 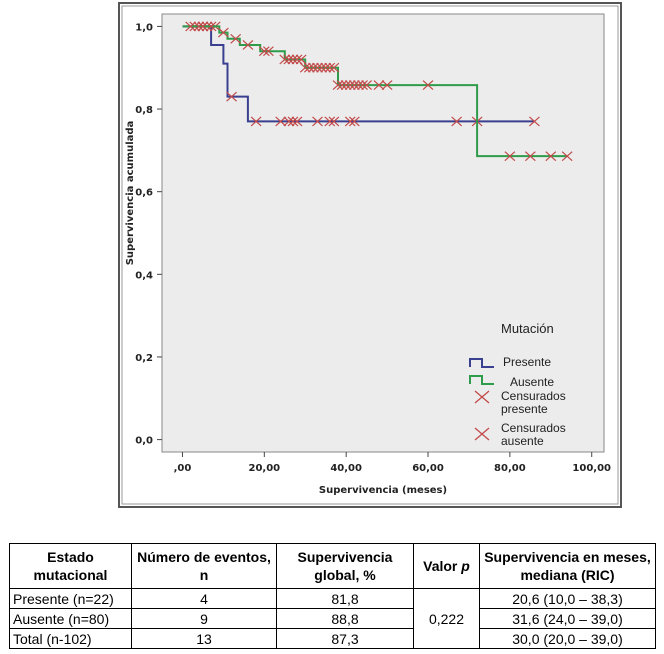 What do you see at coordinates (428, 468) in the screenshot?
I see `x-tick-label: 60,00` at bounding box center [428, 468].